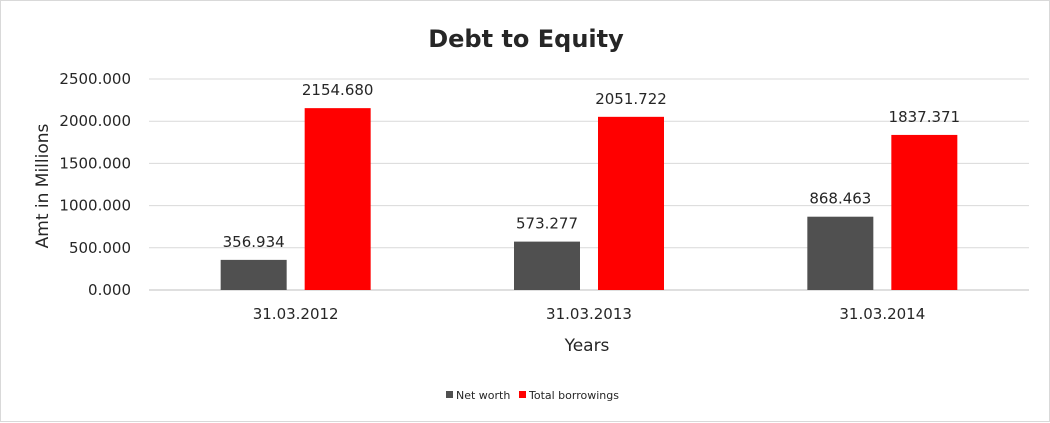  Describe the element at coordinates (296, 314) in the screenshot. I see `x-tick-label: 31.03.2012` at that location.